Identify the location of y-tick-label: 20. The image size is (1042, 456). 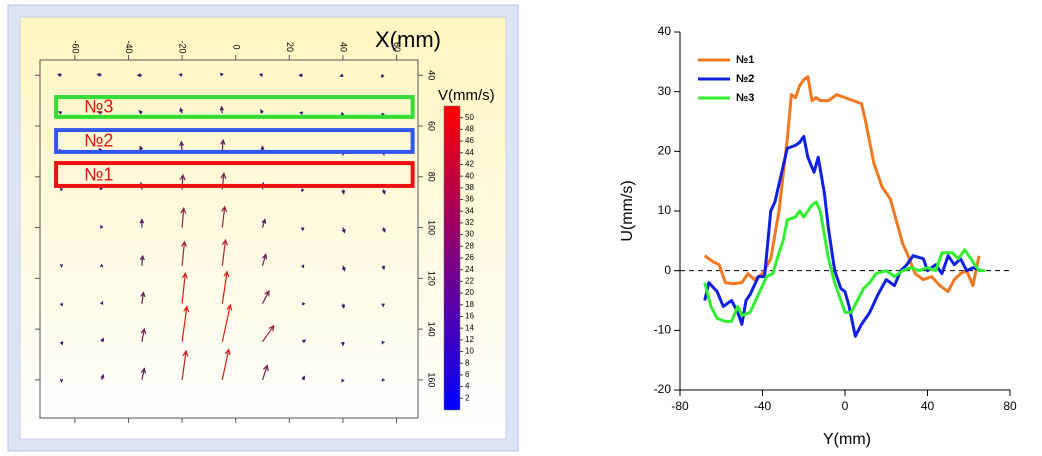
(665, 151).